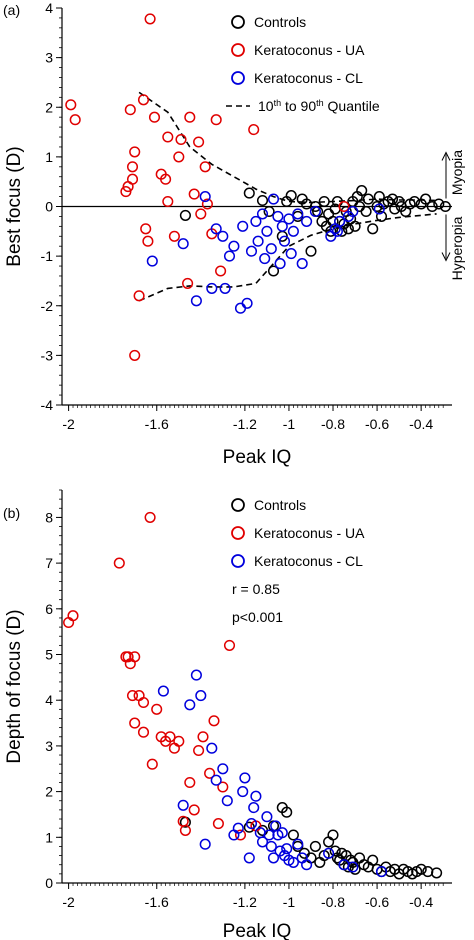 This screenshot has height=940, width=474. What do you see at coordinates (49, 655) in the screenshot?
I see `y-tick-label: 5` at bounding box center [49, 655].